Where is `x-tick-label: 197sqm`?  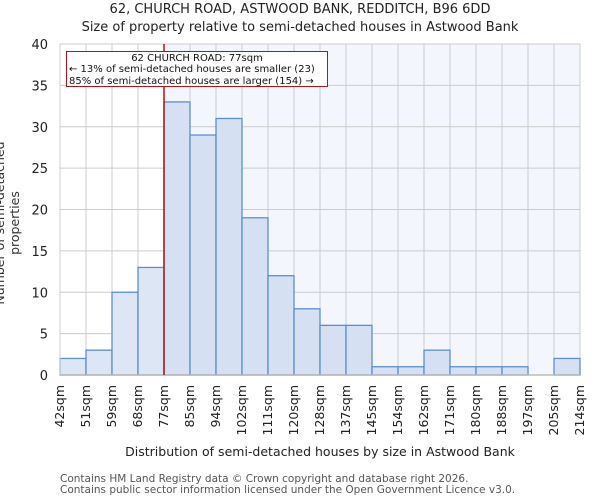 x-tick-label: 197sqm is located at coordinates (527, 410).